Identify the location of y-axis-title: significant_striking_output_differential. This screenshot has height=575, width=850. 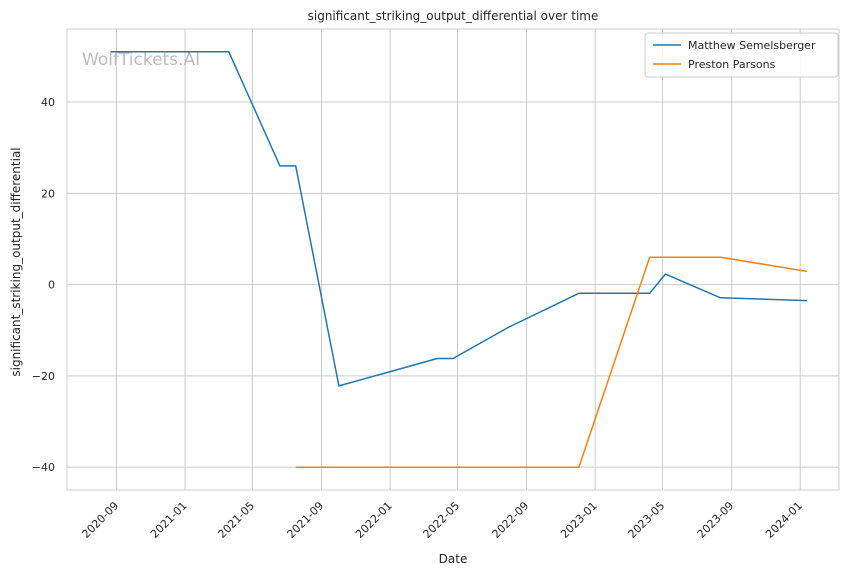
(16, 261).